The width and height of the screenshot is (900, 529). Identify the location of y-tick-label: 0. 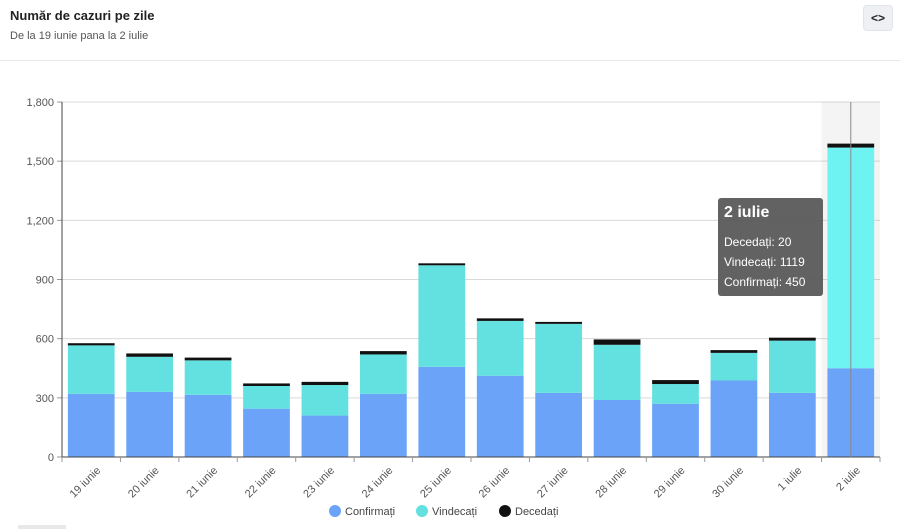
(51, 458).